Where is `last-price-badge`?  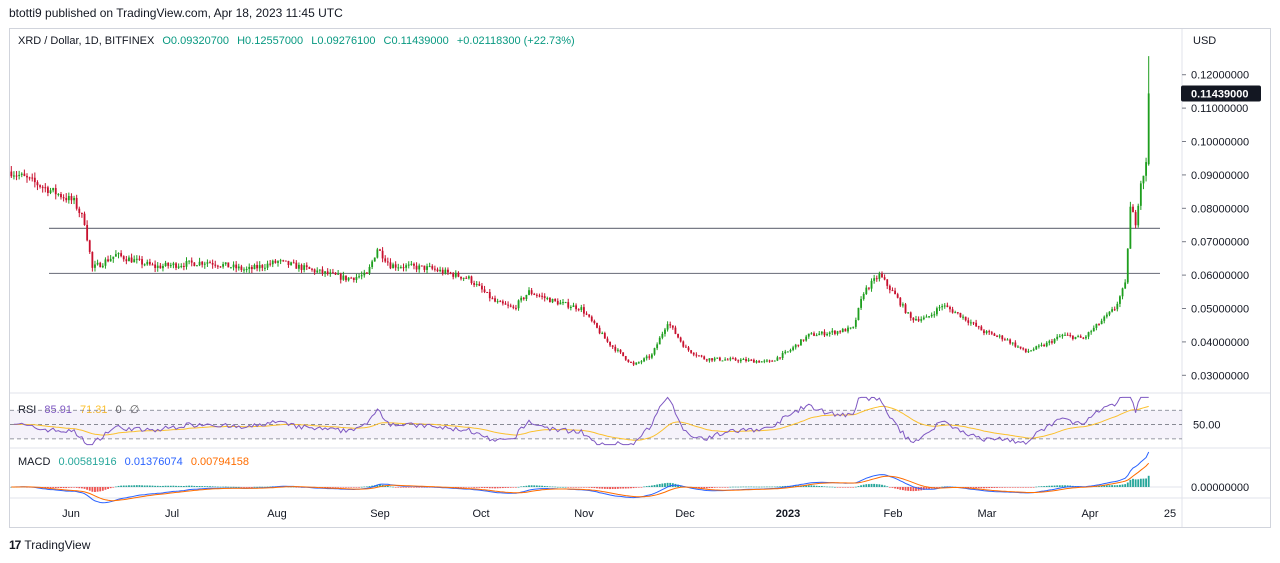
last-price-badge is located at coordinates (1221, 93).